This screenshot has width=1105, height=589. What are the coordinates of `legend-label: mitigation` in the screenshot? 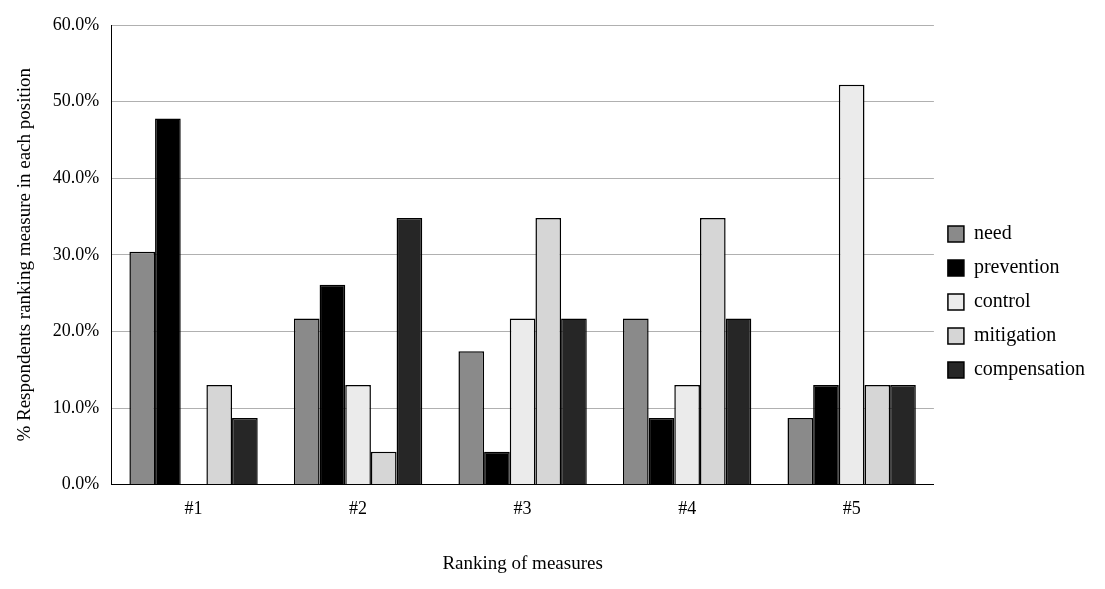 It's located at (1015, 335).